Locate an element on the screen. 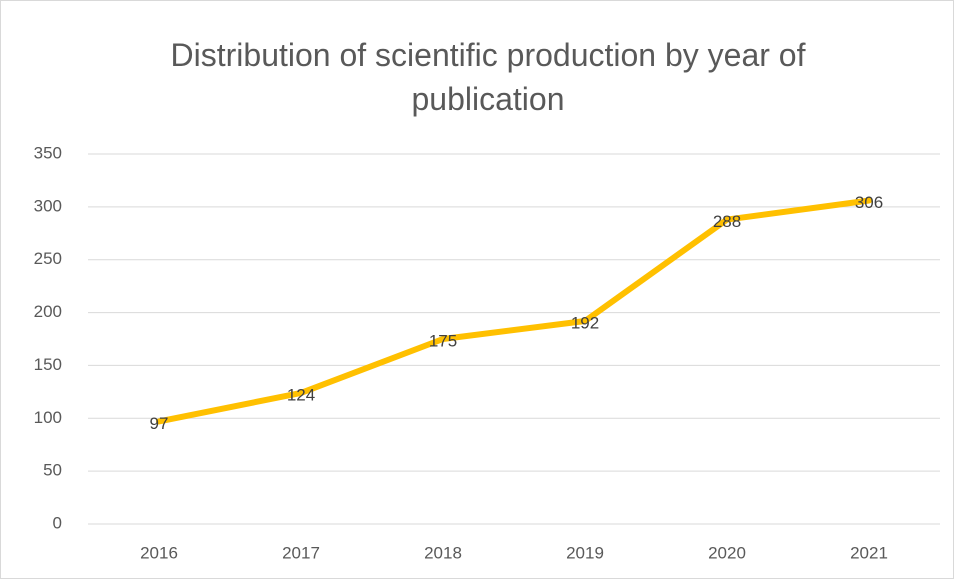 This screenshot has width=954, height=579. y-tick-label: 0 is located at coordinates (57, 522).